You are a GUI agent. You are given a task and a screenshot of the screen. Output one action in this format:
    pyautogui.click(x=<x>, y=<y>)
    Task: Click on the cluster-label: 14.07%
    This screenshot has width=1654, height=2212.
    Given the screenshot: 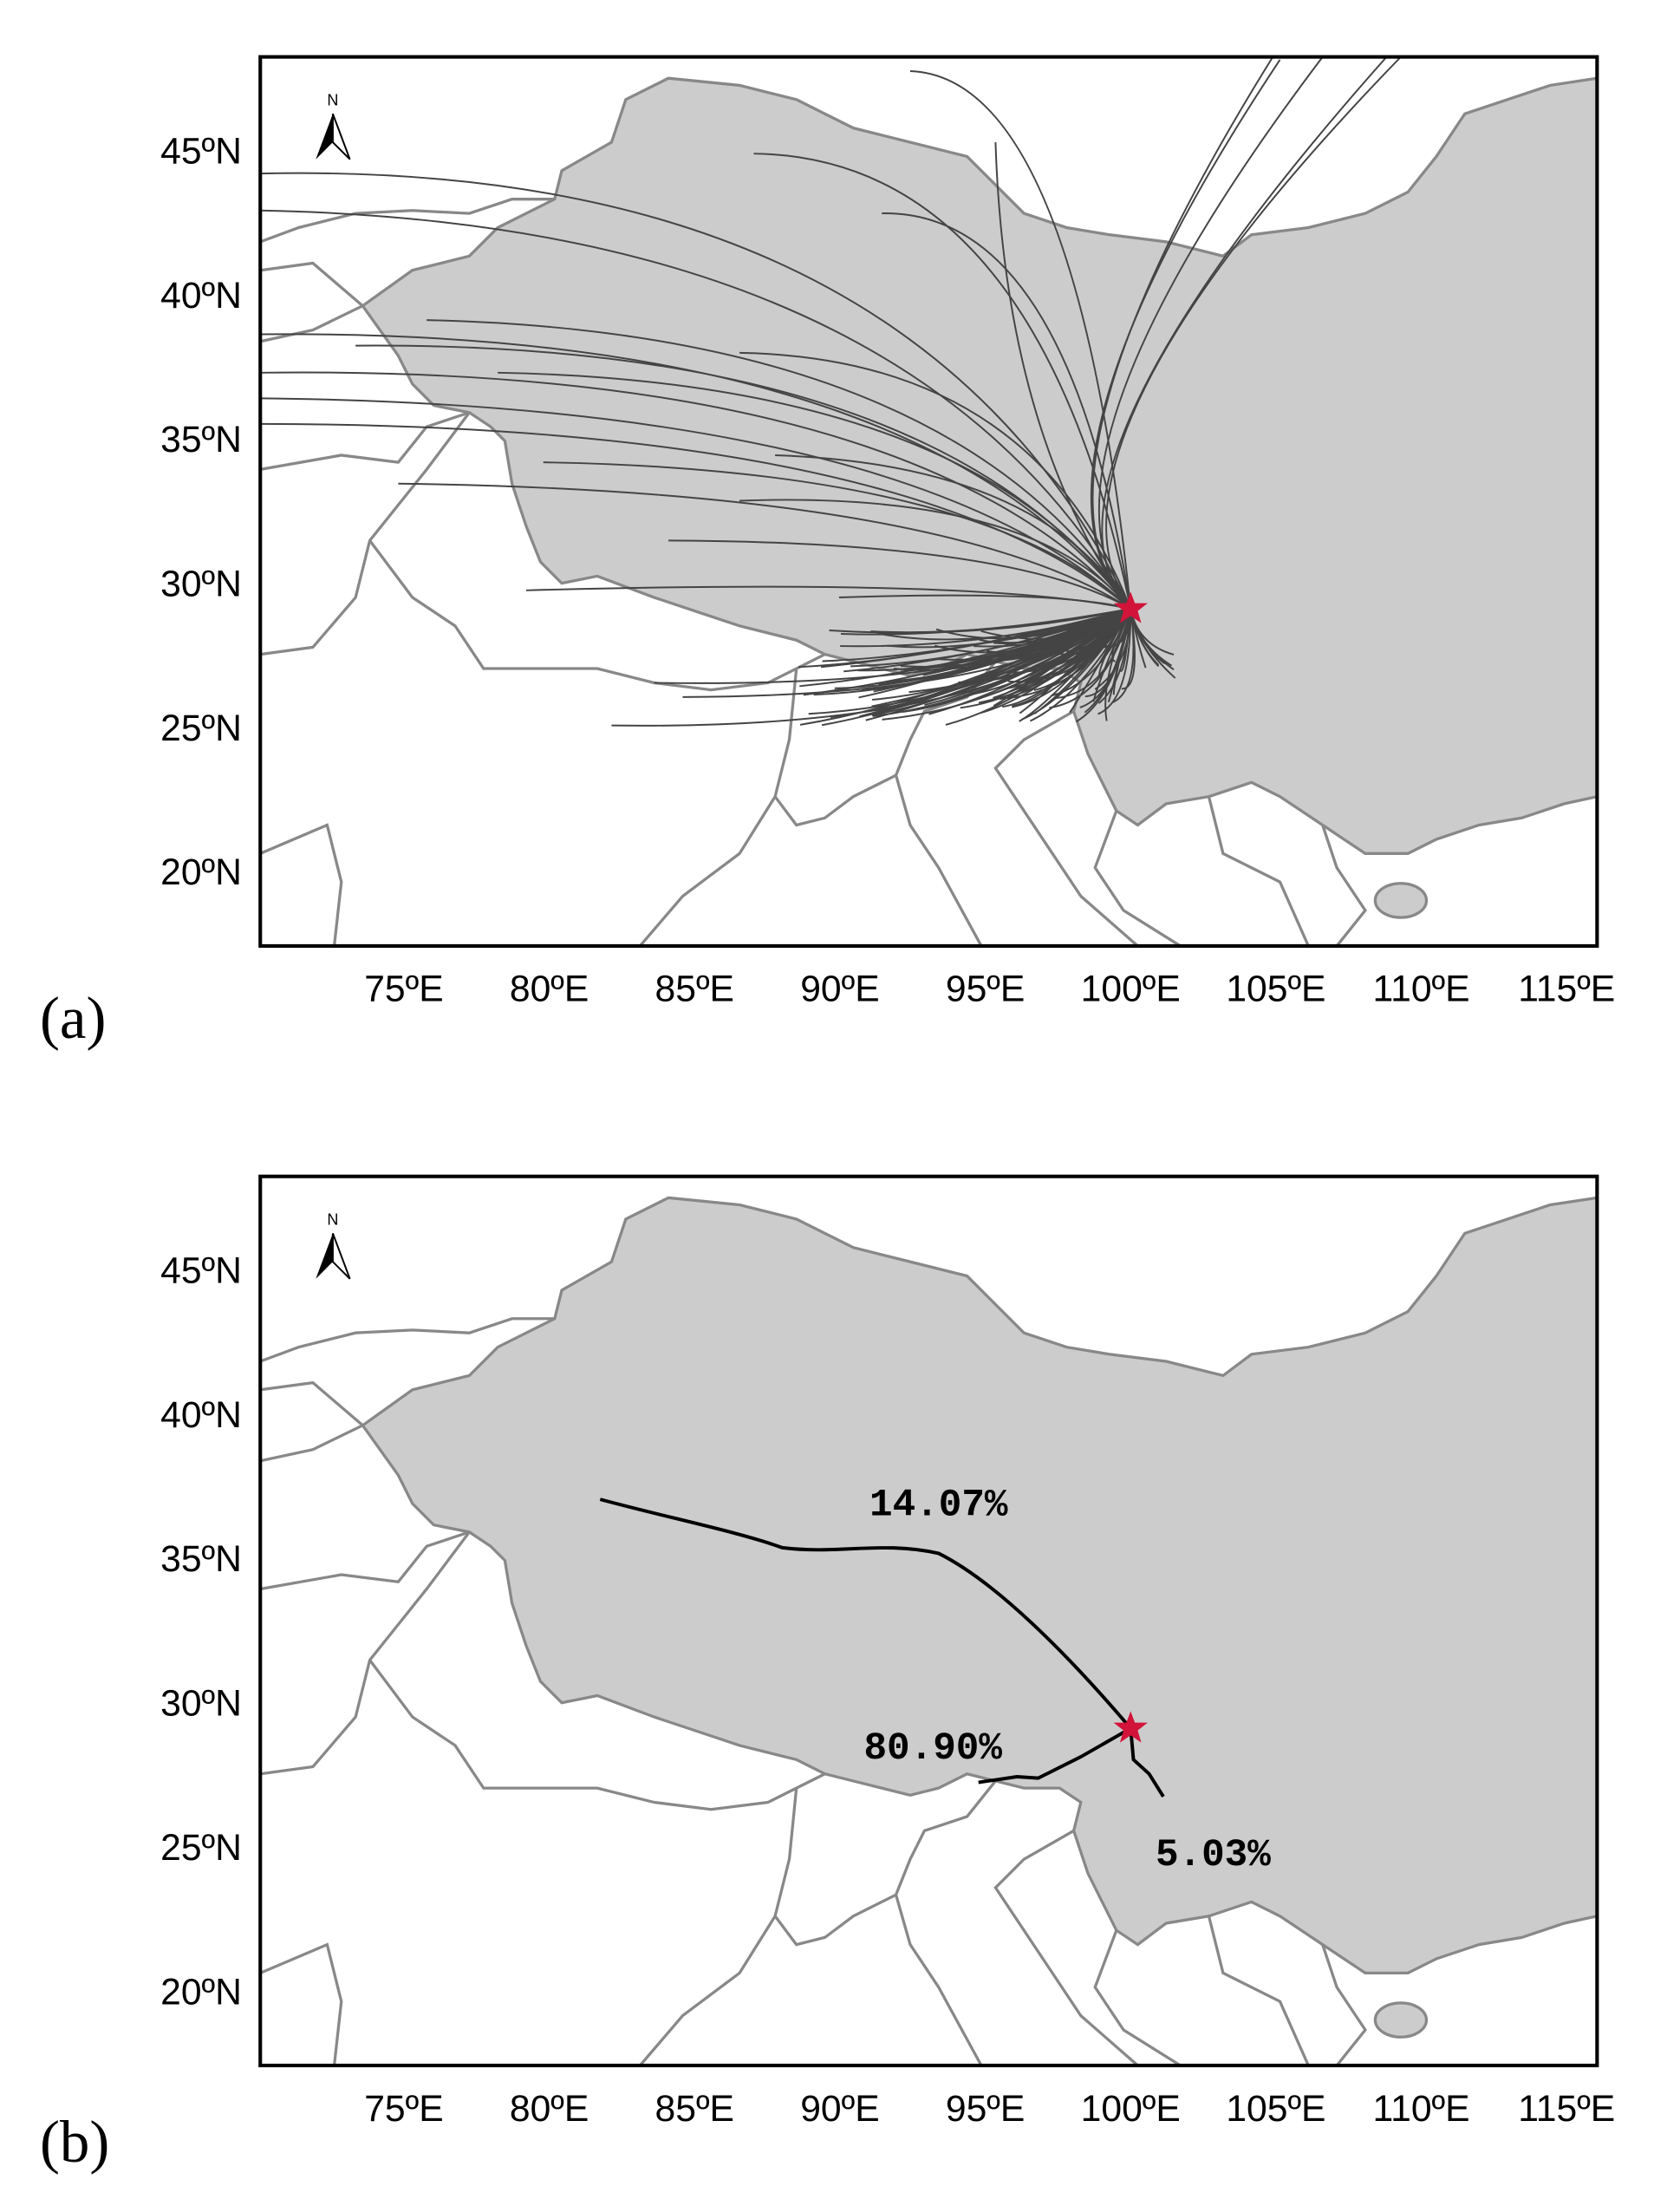 What is the action you would take?
    pyautogui.click(x=938, y=1505)
    